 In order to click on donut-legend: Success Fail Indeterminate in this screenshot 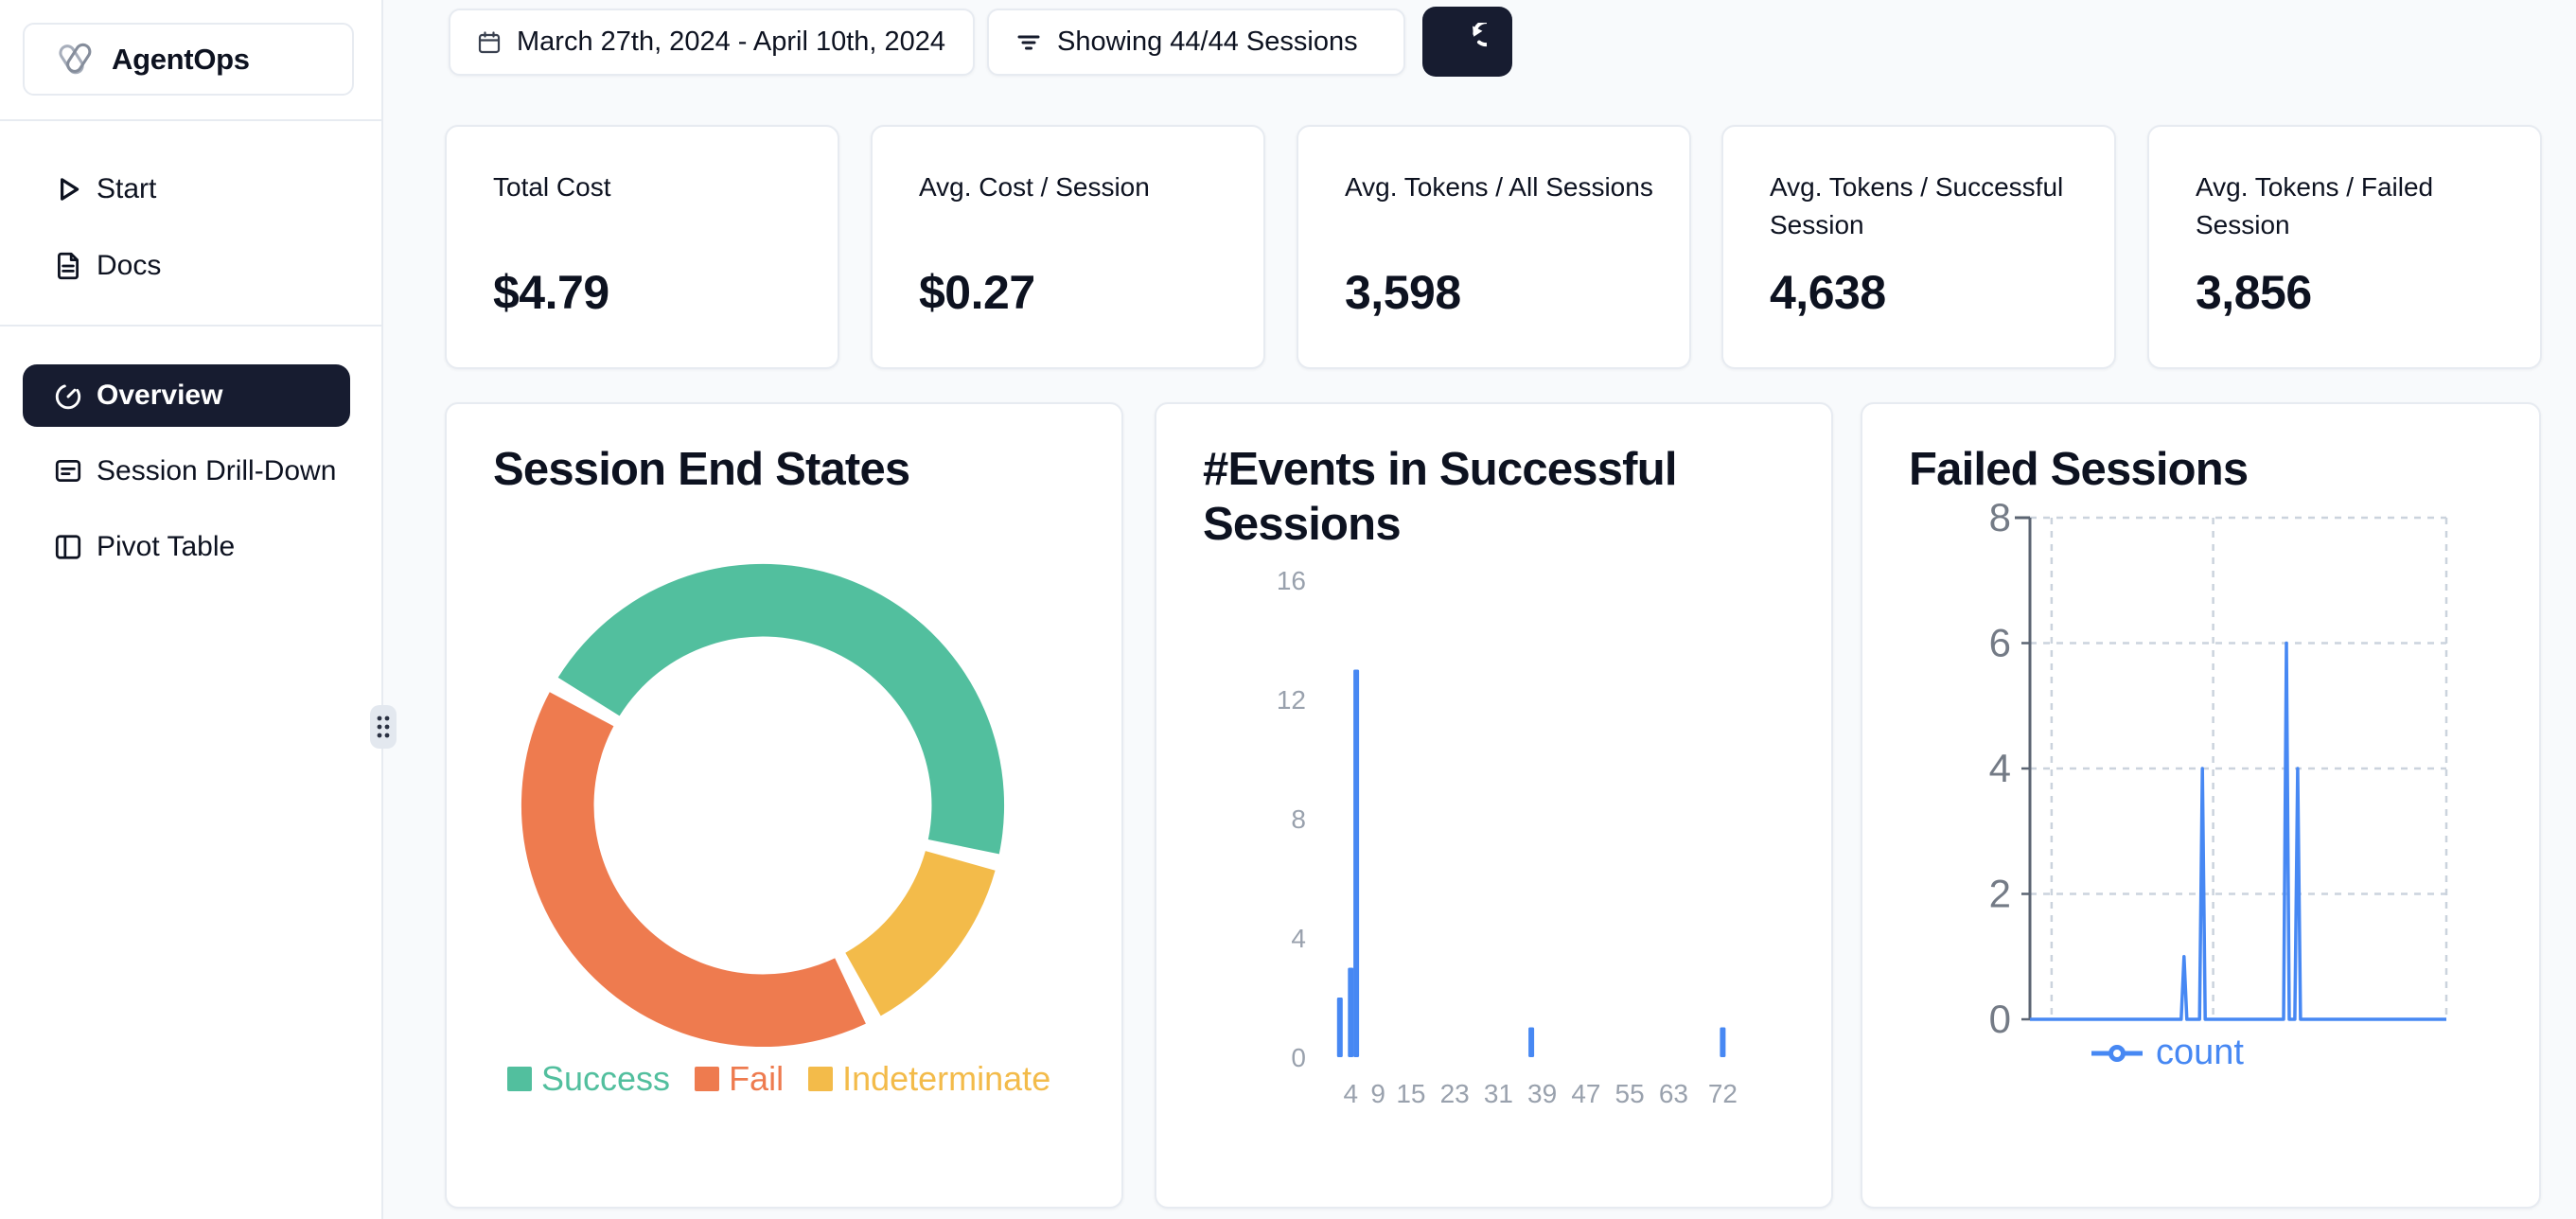, I will do `click(778, 1079)`.